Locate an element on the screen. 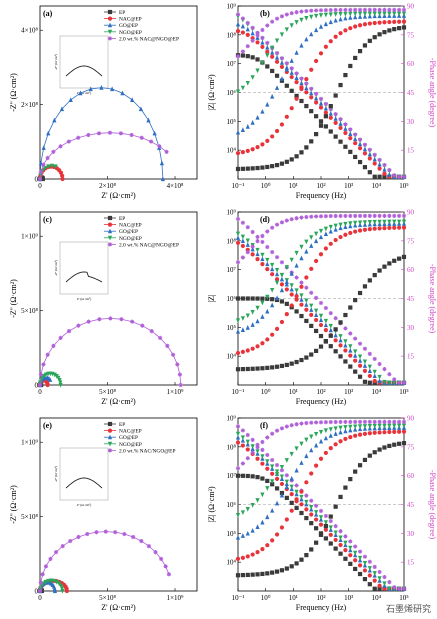 The image size is (437, 619). x-axis-label: Frequency (Hz) is located at coordinates (321, 195).